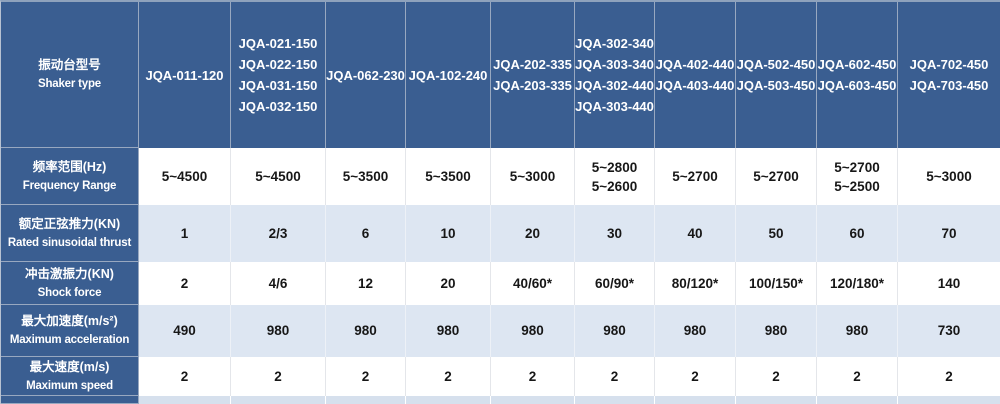  What do you see at coordinates (278, 283) in the screenshot?
I see `cell-shock-force: 4/6` at bounding box center [278, 283].